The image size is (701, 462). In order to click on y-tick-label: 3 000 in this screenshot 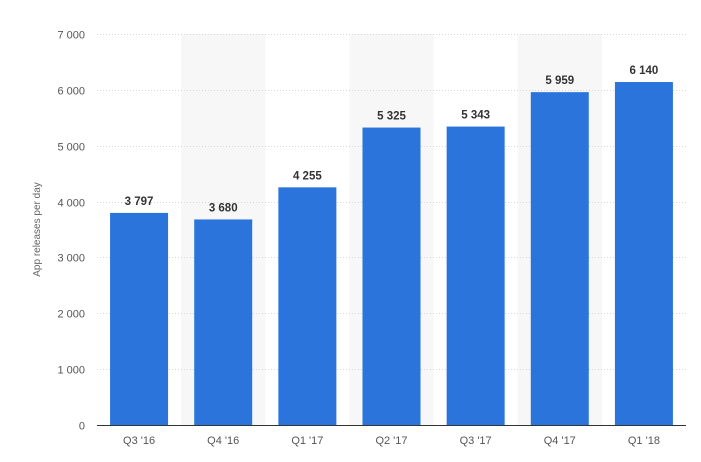, I will do `click(71, 259)`.